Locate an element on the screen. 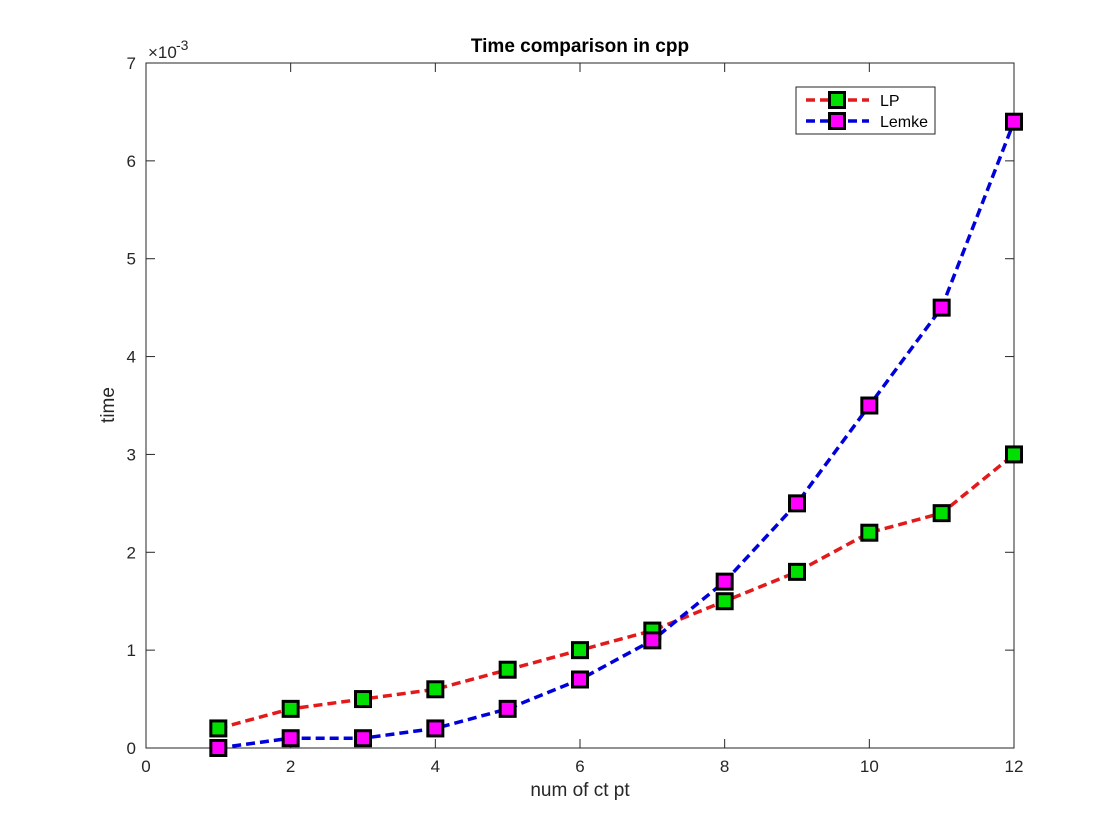 The height and width of the screenshot is (840, 1120). x-tick-label: 8 is located at coordinates (724, 766).